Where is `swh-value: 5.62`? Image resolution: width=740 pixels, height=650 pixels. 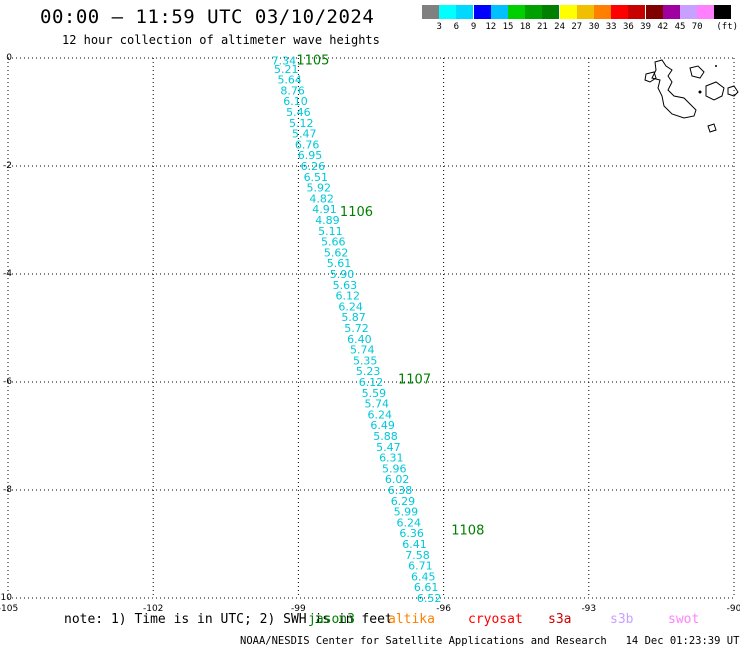
swh-value: 5.62 is located at coordinates (336, 252).